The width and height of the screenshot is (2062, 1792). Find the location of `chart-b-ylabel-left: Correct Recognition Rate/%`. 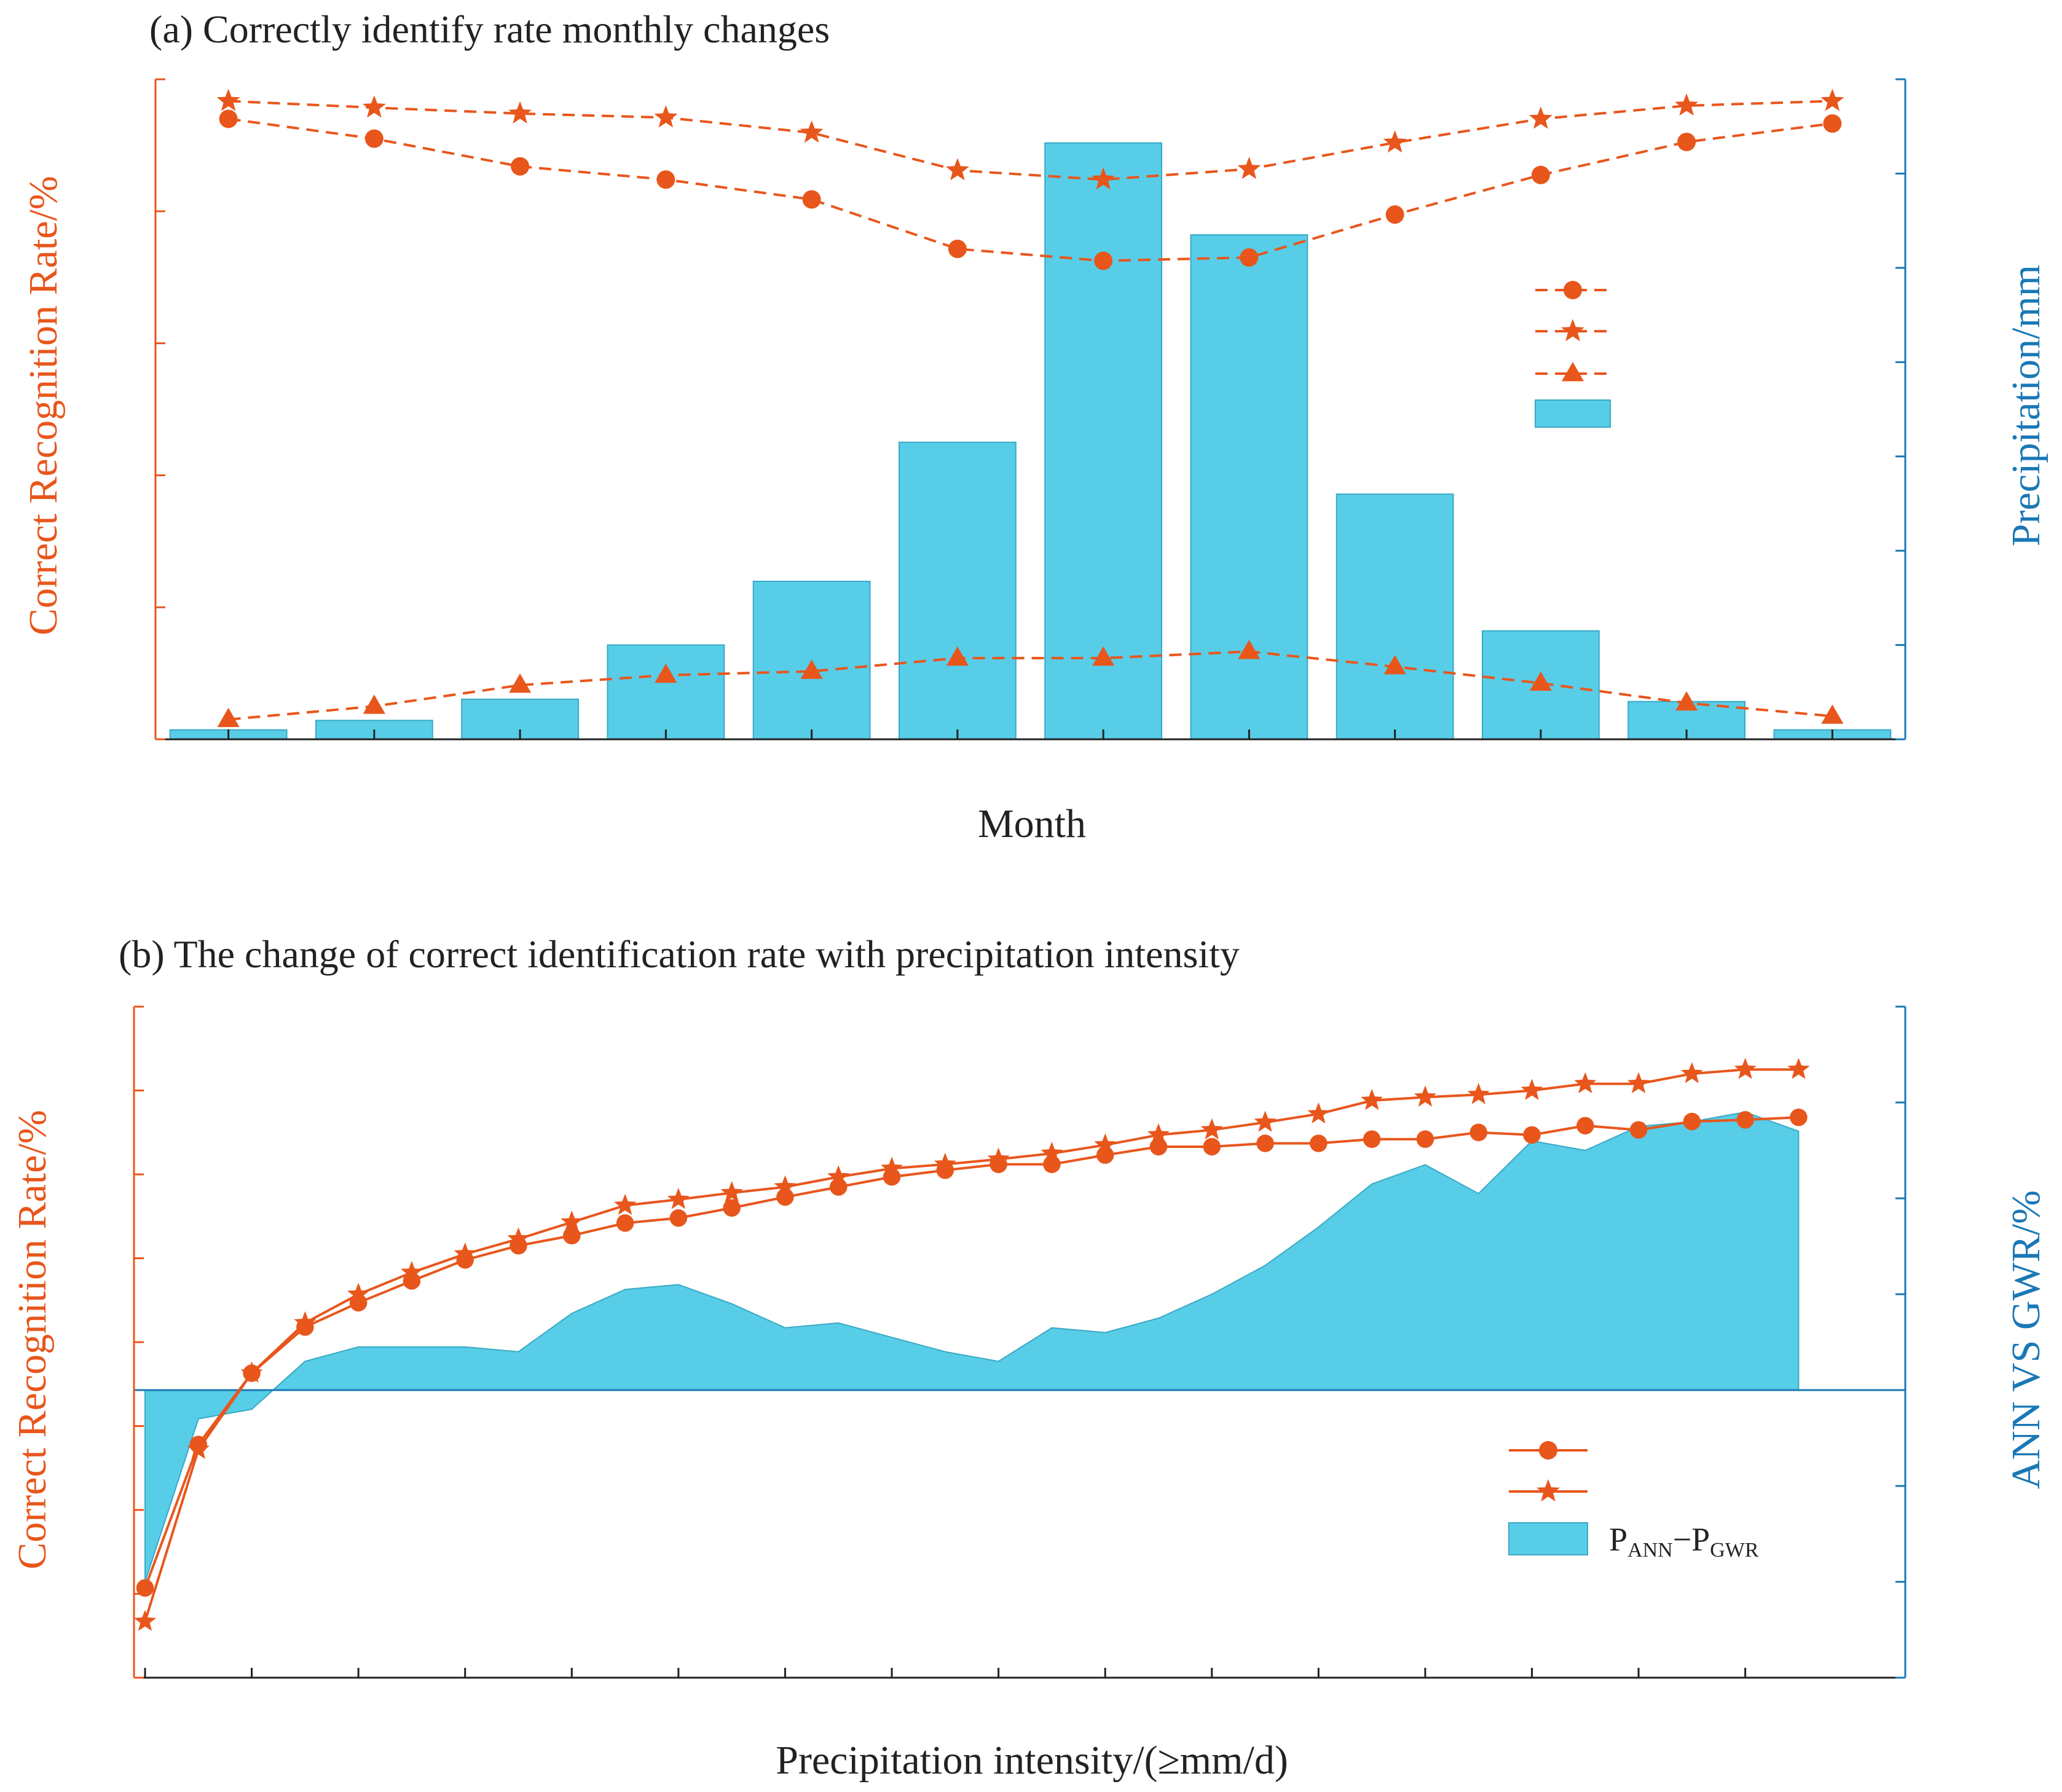

chart-b-ylabel-left: Correct Recognition Rate/% is located at coordinates (32, 1340).